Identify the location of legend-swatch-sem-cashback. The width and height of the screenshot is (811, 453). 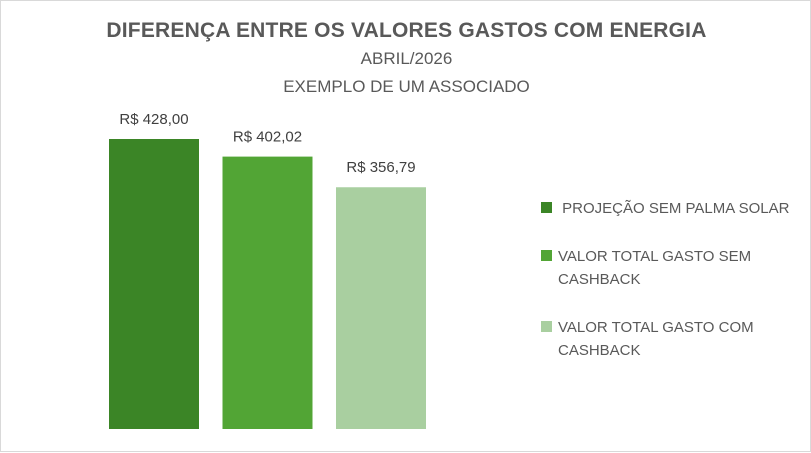
(546, 255).